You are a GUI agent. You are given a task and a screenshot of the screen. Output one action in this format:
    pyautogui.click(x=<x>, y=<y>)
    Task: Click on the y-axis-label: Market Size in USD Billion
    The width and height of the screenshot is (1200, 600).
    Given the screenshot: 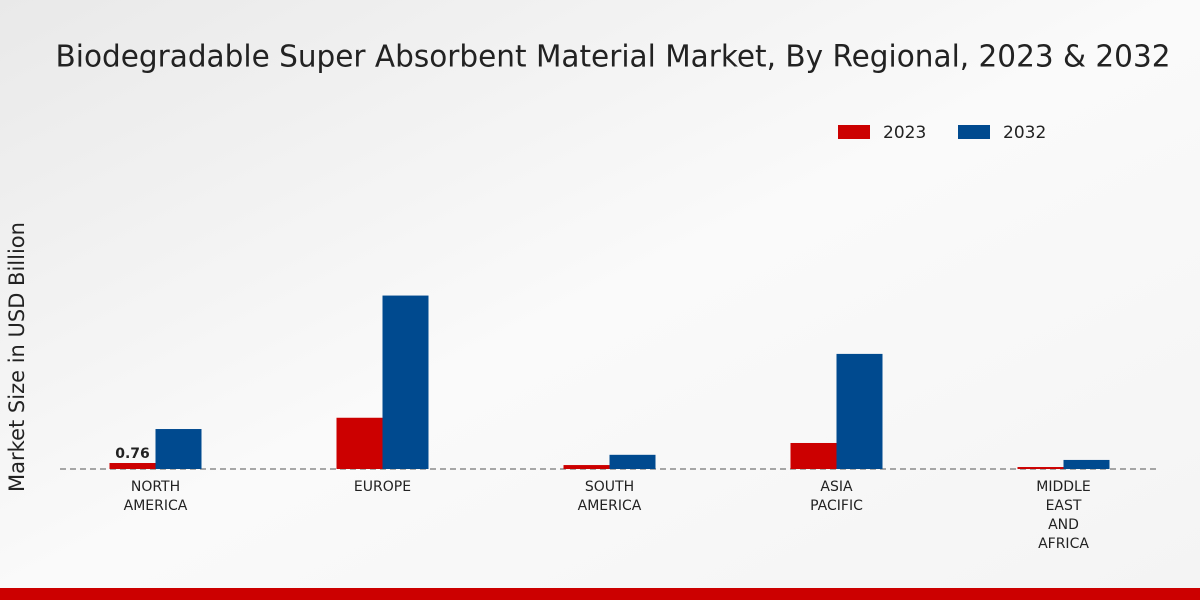 What is the action you would take?
    pyautogui.click(x=17, y=357)
    